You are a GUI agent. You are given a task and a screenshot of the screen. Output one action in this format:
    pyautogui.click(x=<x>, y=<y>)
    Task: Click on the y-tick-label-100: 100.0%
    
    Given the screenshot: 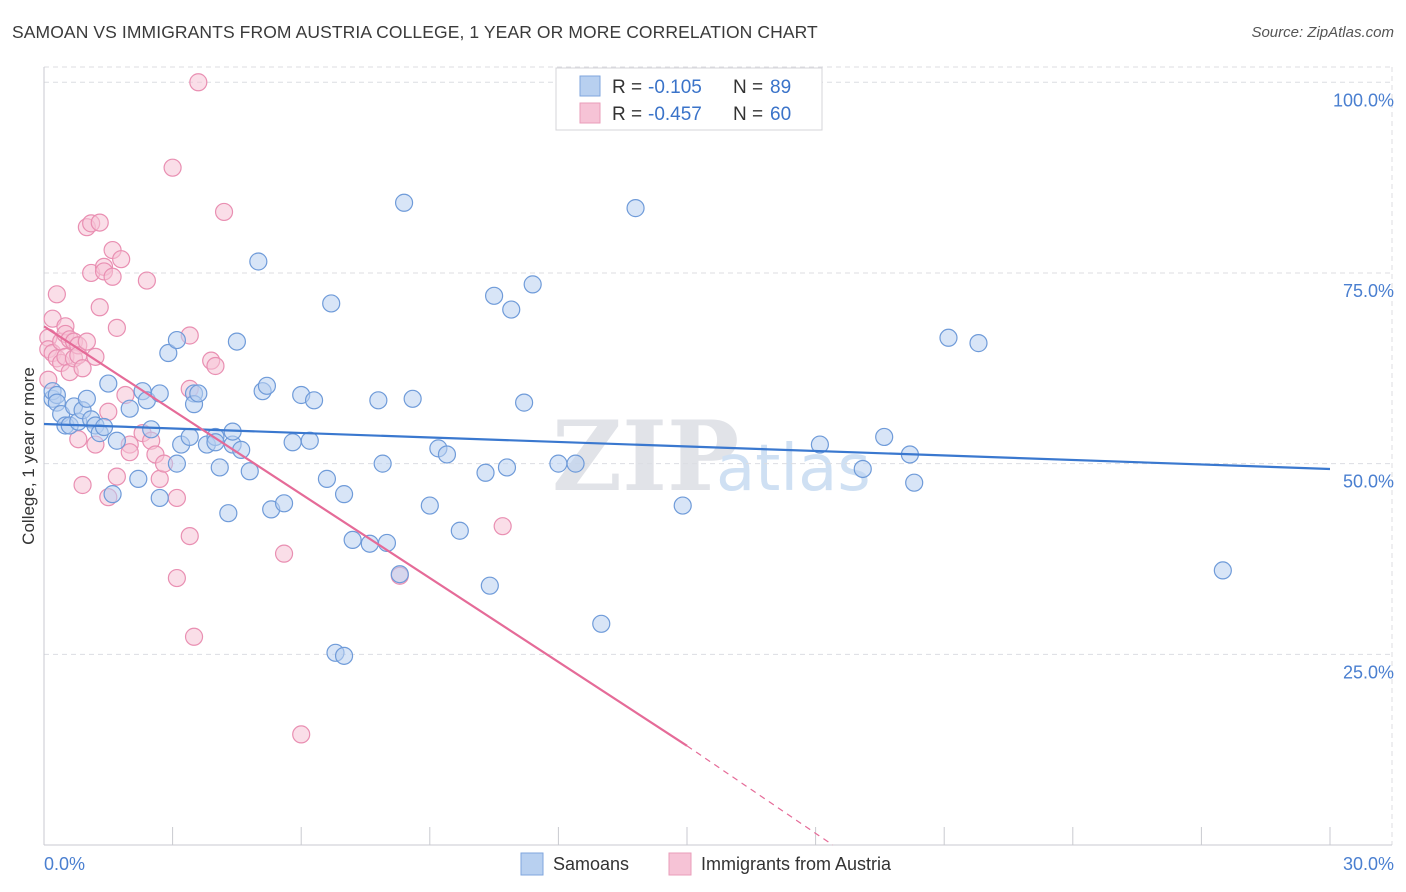 What is the action you would take?
    pyautogui.click(x=1363, y=100)
    